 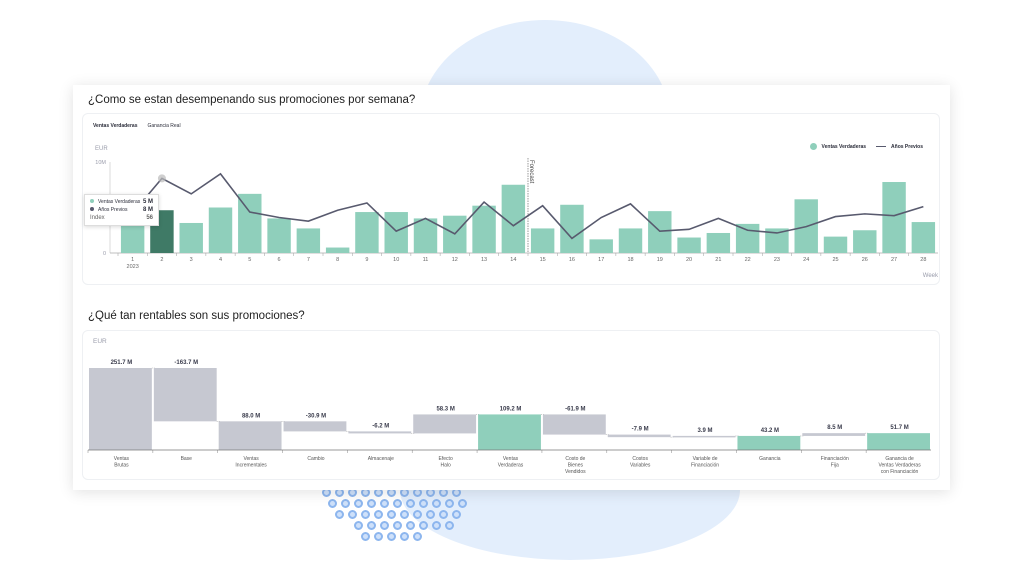 What do you see at coordinates (575, 409) in the screenshot?
I see `data-label: -61.9 M` at bounding box center [575, 409].